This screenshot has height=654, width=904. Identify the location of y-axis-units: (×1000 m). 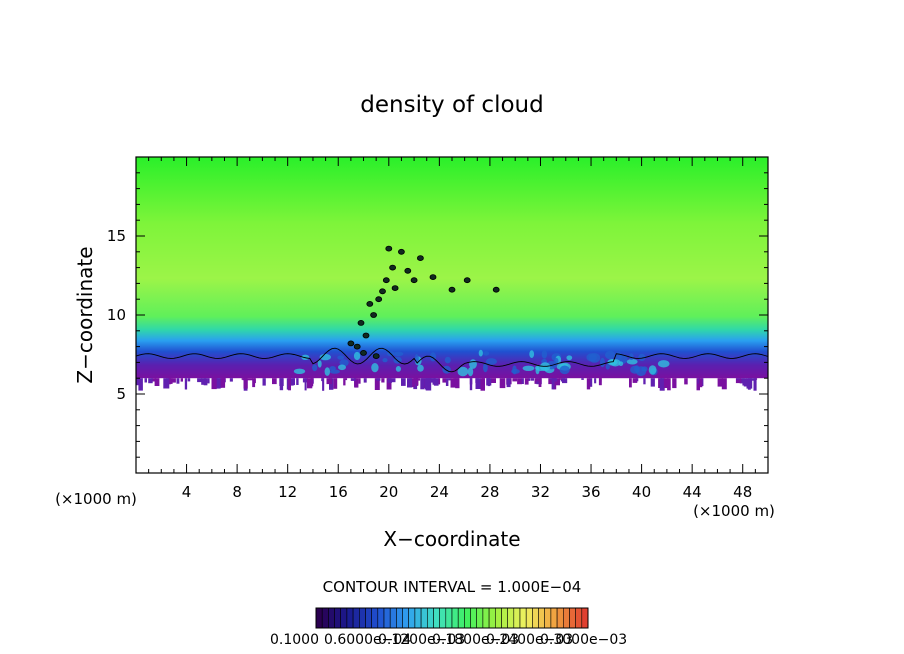
(96, 499).